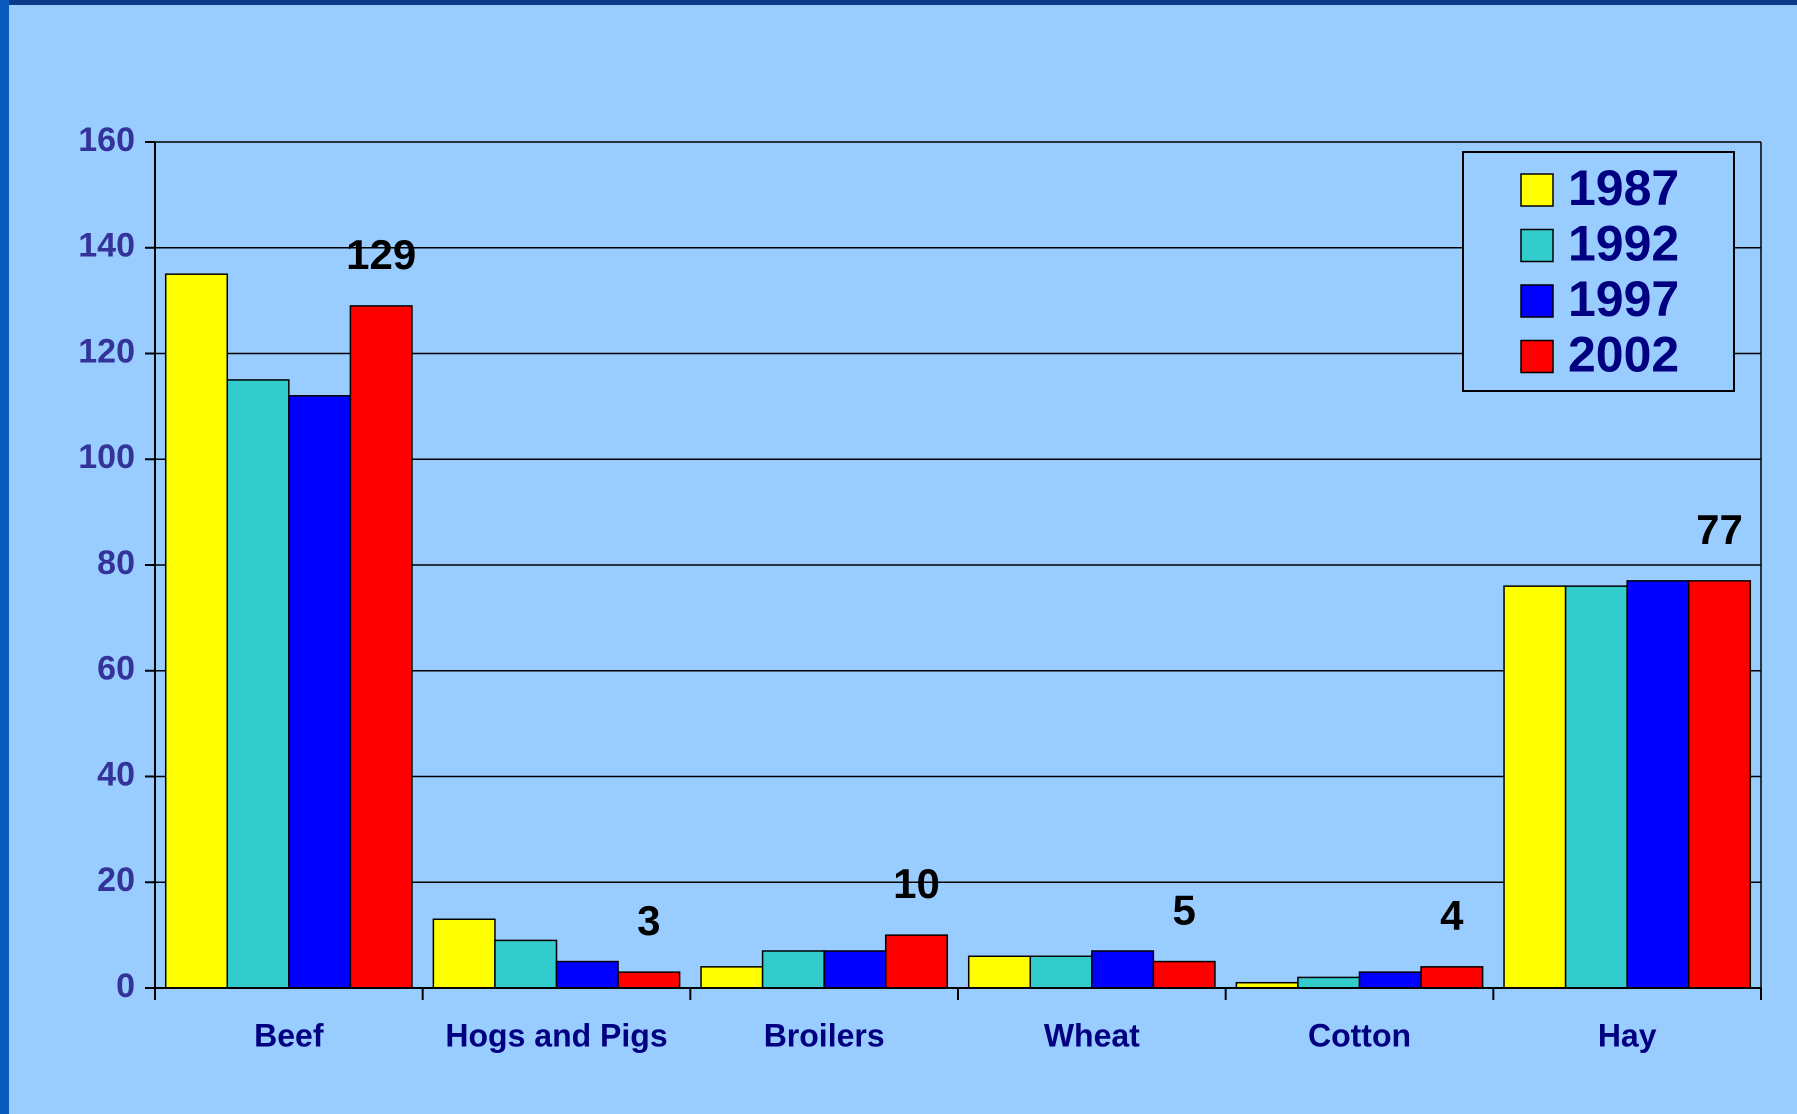  What do you see at coordinates (1452, 915) in the screenshot?
I see `data-label: 4` at bounding box center [1452, 915].